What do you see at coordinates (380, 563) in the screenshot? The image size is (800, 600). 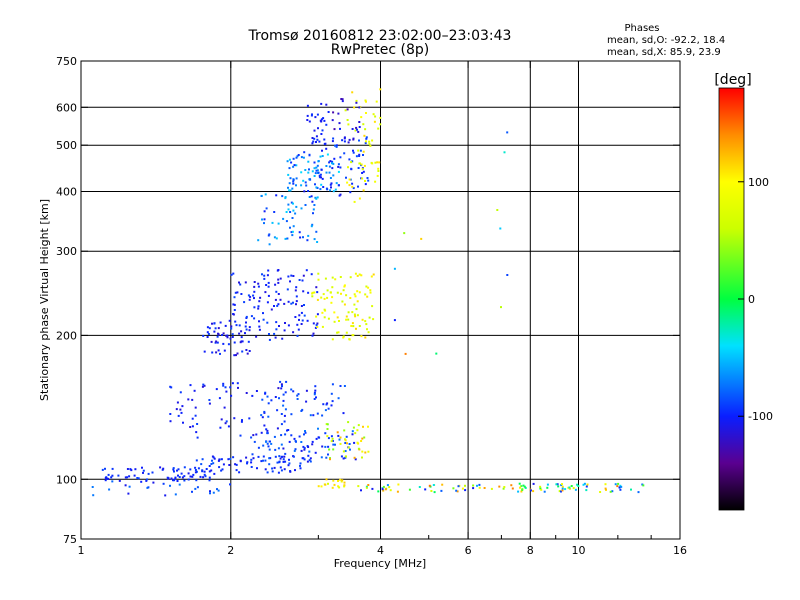 I see `x-axis-label: Frequency [MHz]` at bounding box center [380, 563].